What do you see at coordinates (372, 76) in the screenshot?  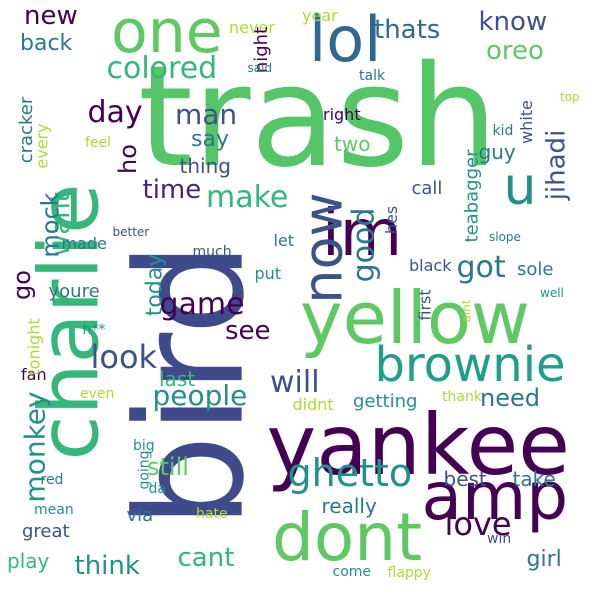 I see `word-74: talk` at bounding box center [372, 76].